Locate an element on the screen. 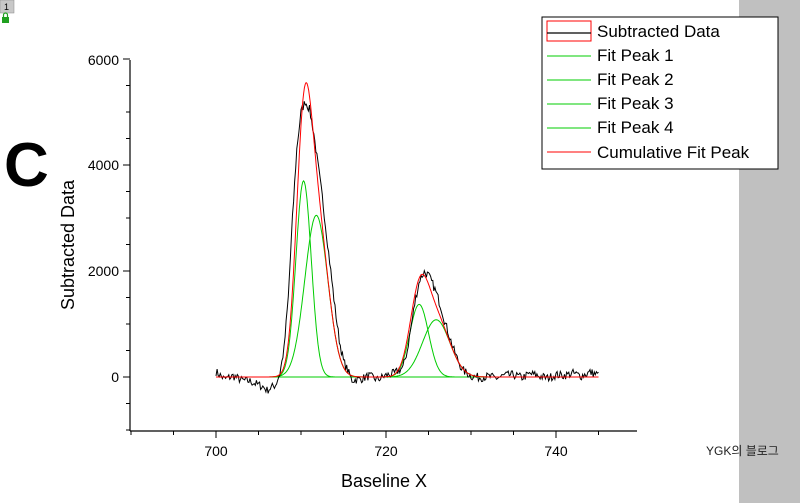 The height and width of the screenshot is (503, 800). watermark: YGK의 블로그 is located at coordinates (742, 451).